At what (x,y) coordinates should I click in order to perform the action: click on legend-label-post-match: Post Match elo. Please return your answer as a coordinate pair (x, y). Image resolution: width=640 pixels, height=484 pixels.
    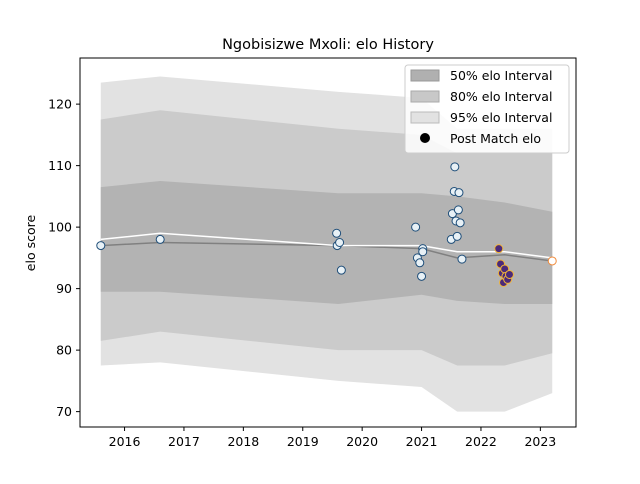
    Looking at the image, I should click on (495, 138).